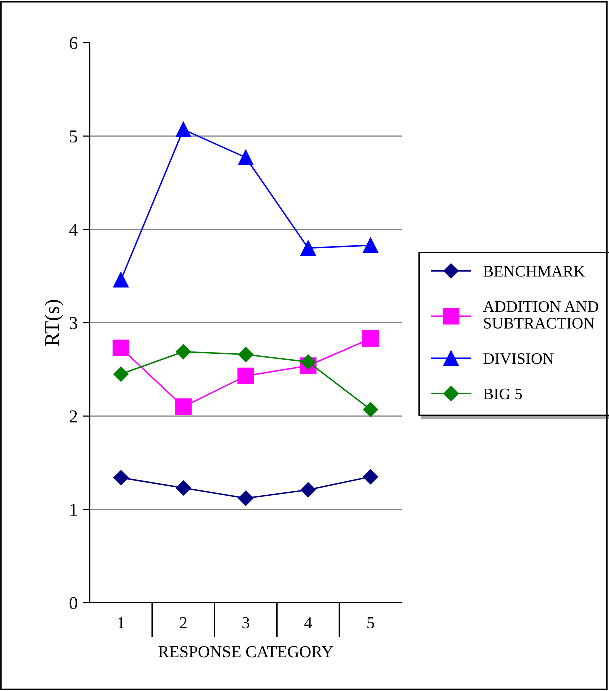 Image resolution: width=609 pixels, height=691 pixels. I want to click on y-tick-label: 0, so click(74, 603).